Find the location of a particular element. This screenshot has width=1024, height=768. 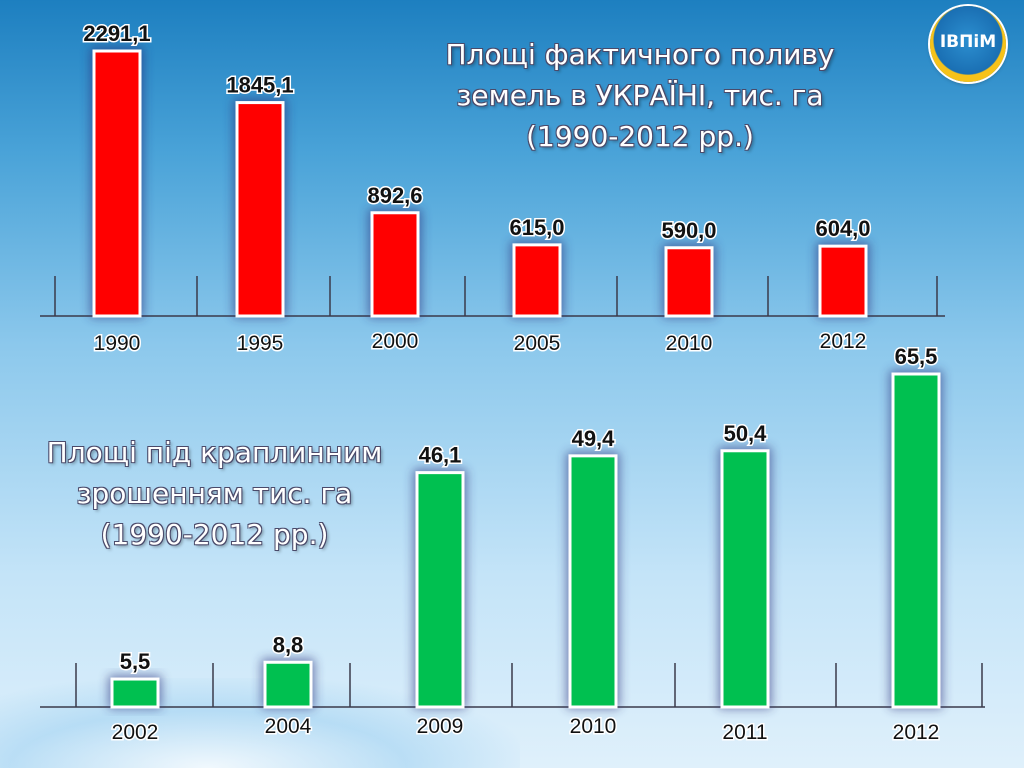

data-label: 49,4 is located at coordinates (594, 438).